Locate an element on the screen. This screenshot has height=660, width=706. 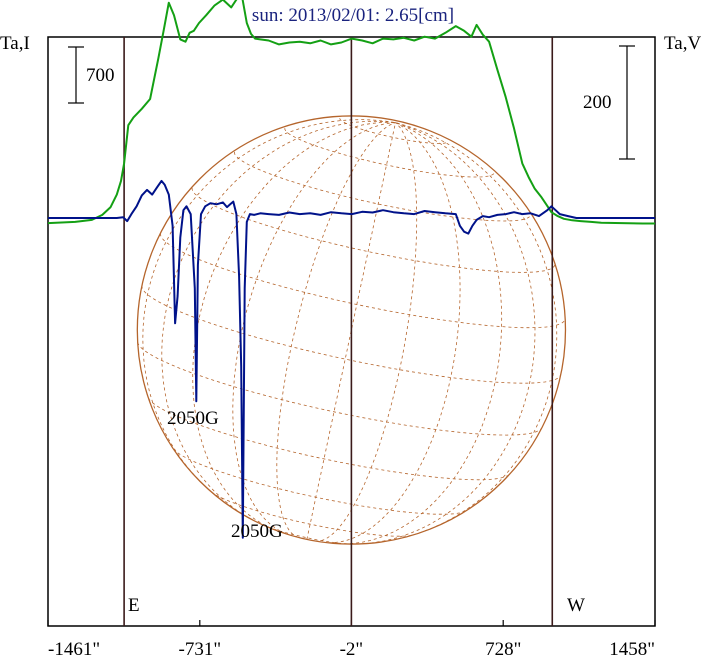
west-limb-label: W is located at coordinates (576, 605).